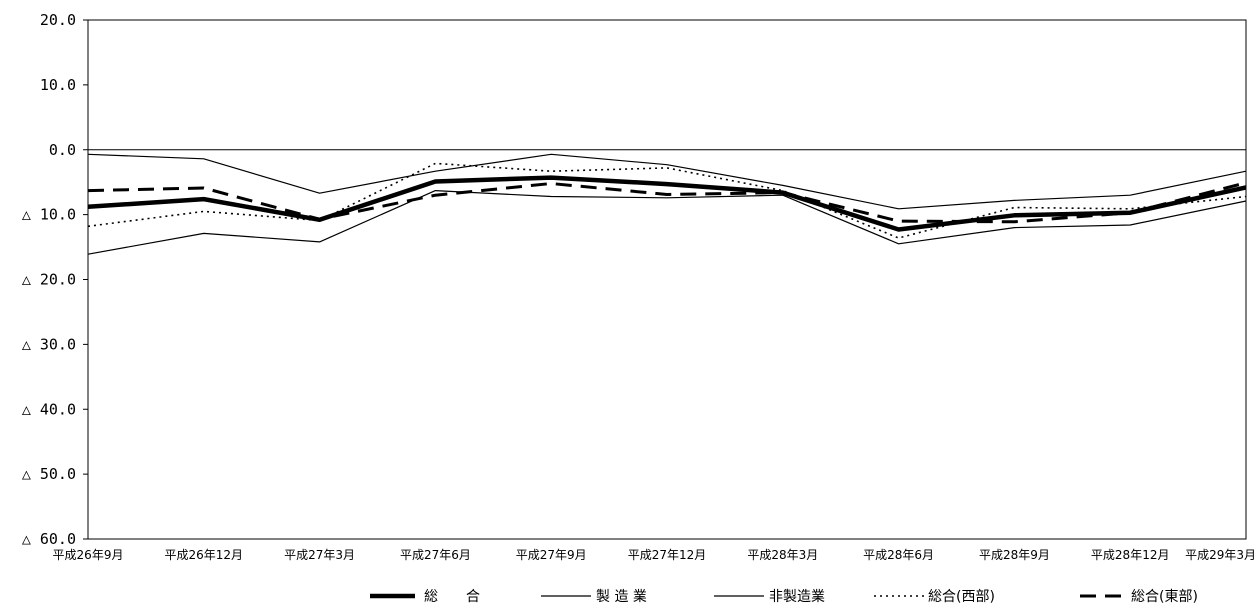 The image size is (1258, 610). Describe the element at coordinates (49, 539) in the screenshot. I see `y-tick-label: △ 60.0` at that location.